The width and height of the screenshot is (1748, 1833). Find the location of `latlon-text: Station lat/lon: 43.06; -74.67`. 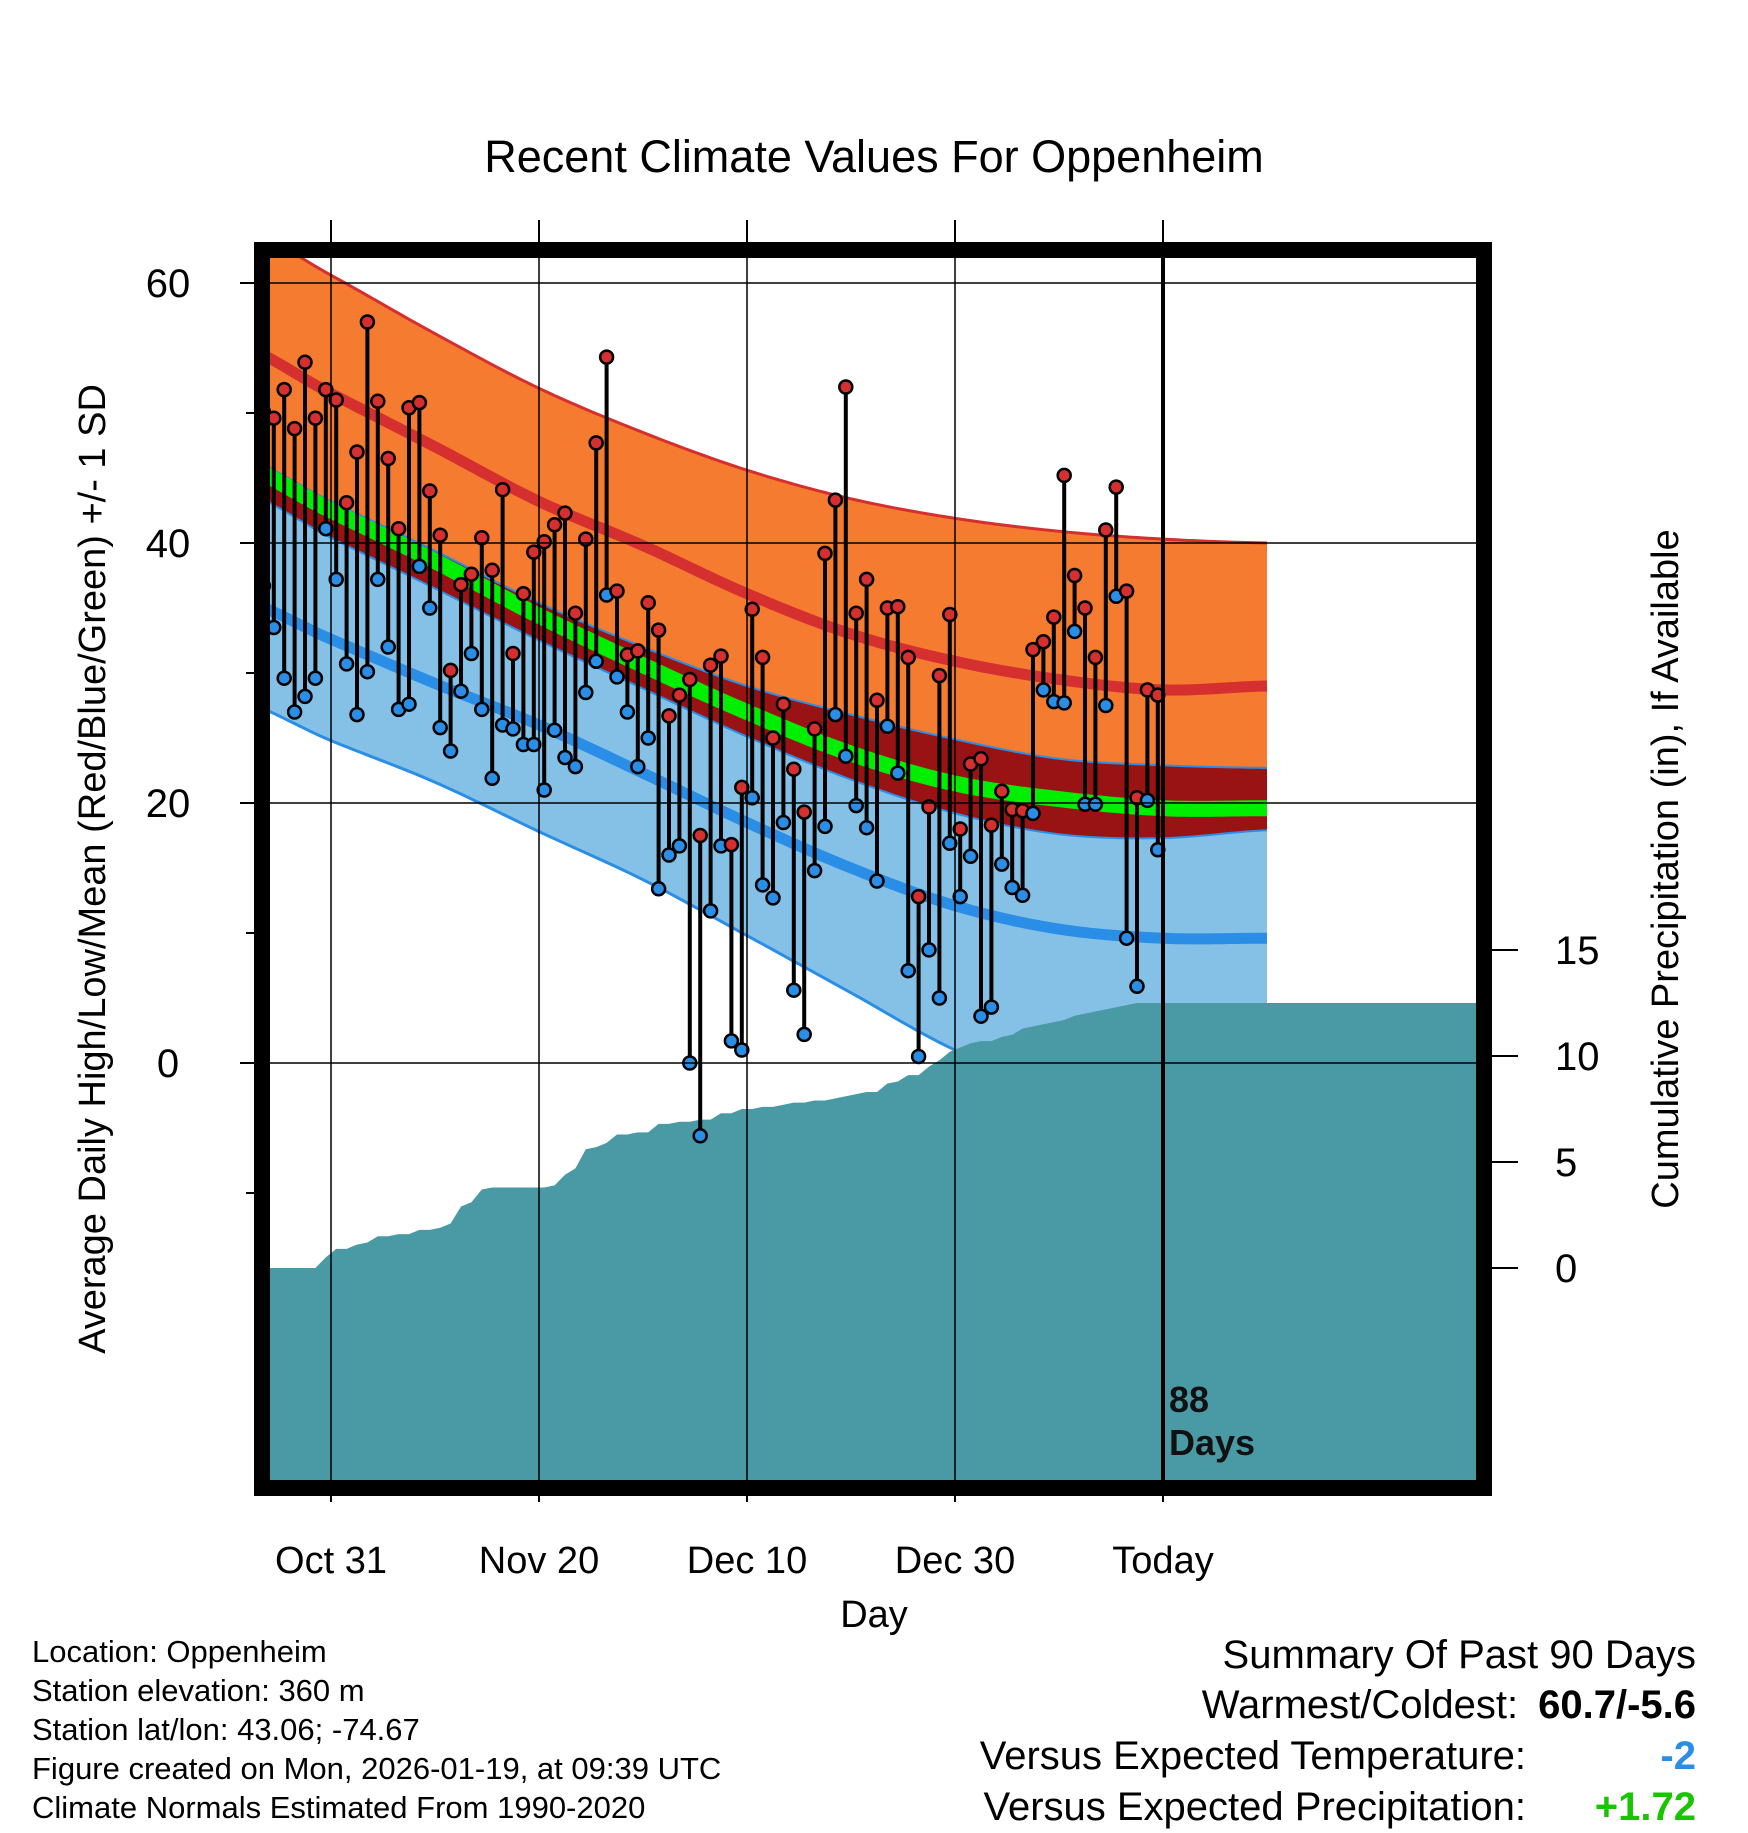

latlon-text: Station lat/lon: 43.06; -74.67 is located at coordinates (226, 1729).